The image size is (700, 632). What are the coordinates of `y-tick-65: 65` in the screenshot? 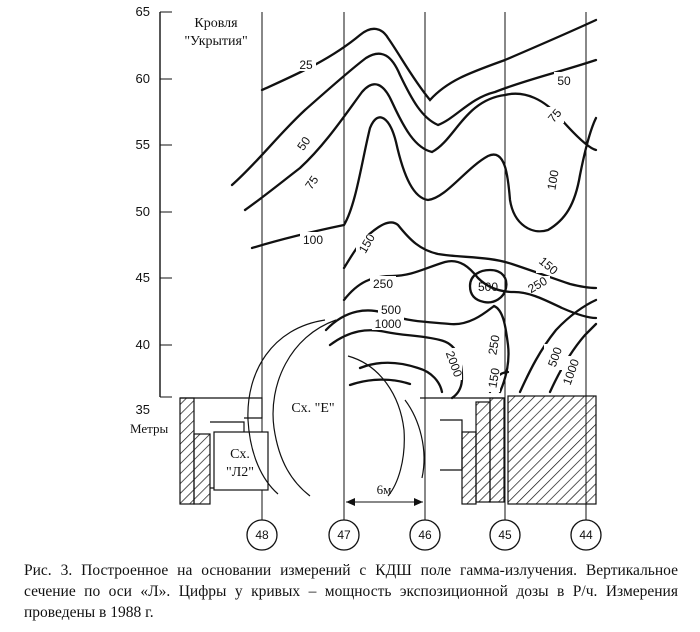 It's located at (143, 11).